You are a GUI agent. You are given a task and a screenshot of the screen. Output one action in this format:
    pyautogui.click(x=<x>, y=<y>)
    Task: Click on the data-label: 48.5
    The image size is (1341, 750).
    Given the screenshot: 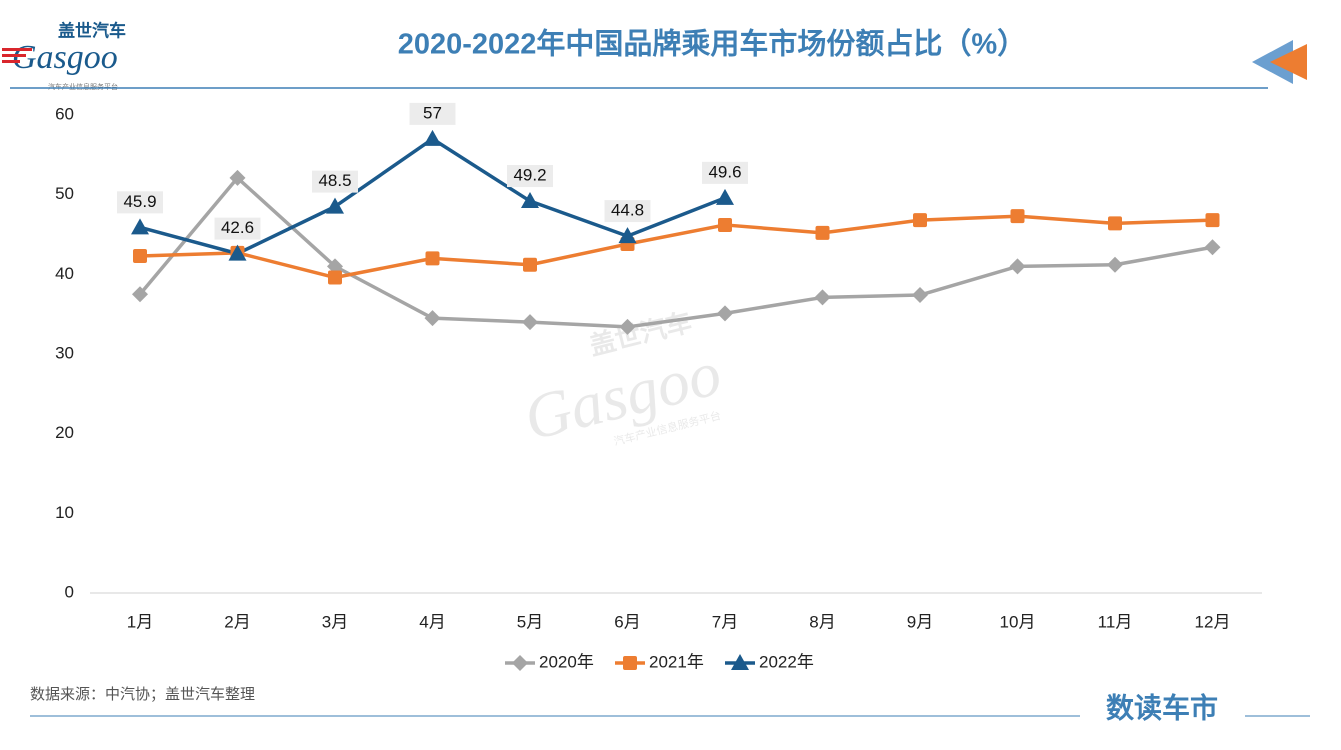 What is the action you would take?
    pyautogui.click(x=334, y=180)
    